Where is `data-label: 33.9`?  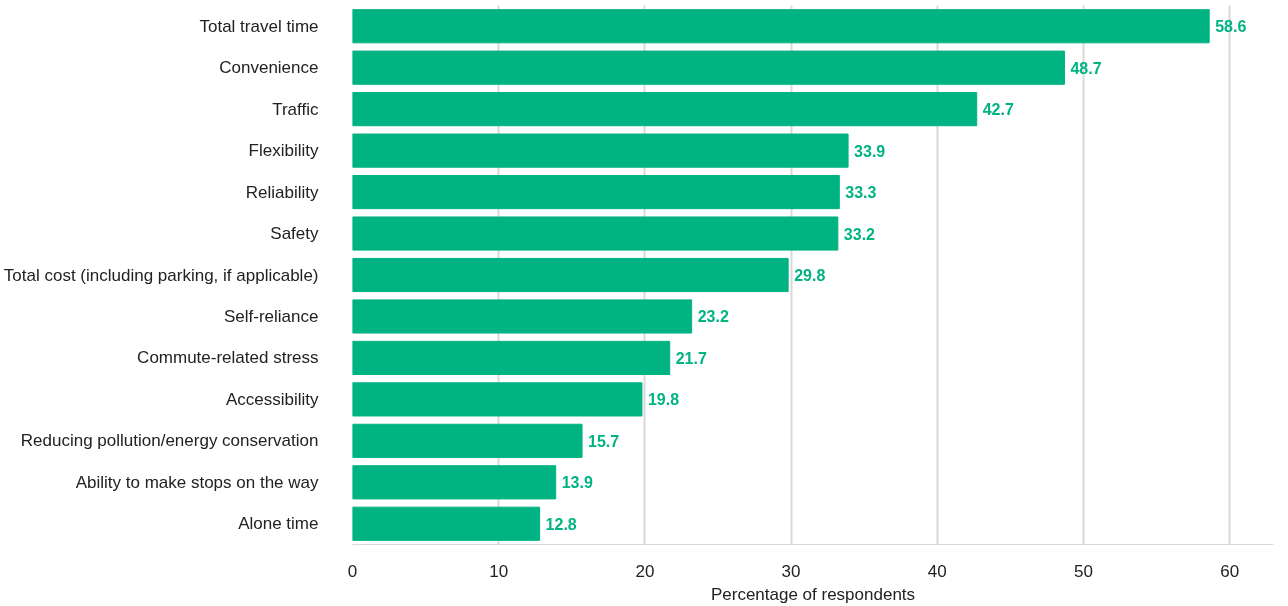 data-label: 33.9 is located at coordinates (870, 151).